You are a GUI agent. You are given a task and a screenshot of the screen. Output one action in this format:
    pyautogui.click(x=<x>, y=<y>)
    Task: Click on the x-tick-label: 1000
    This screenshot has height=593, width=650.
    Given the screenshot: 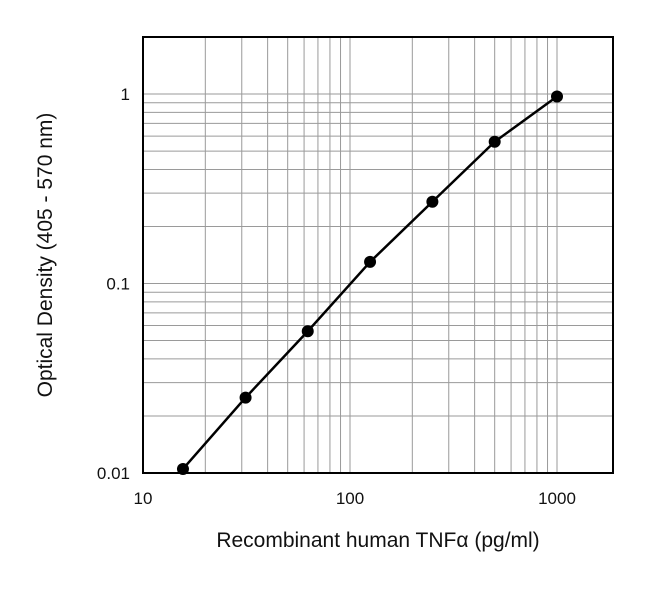 What is the action you would take?
    pyautogui.click(x=557, y=498)
    